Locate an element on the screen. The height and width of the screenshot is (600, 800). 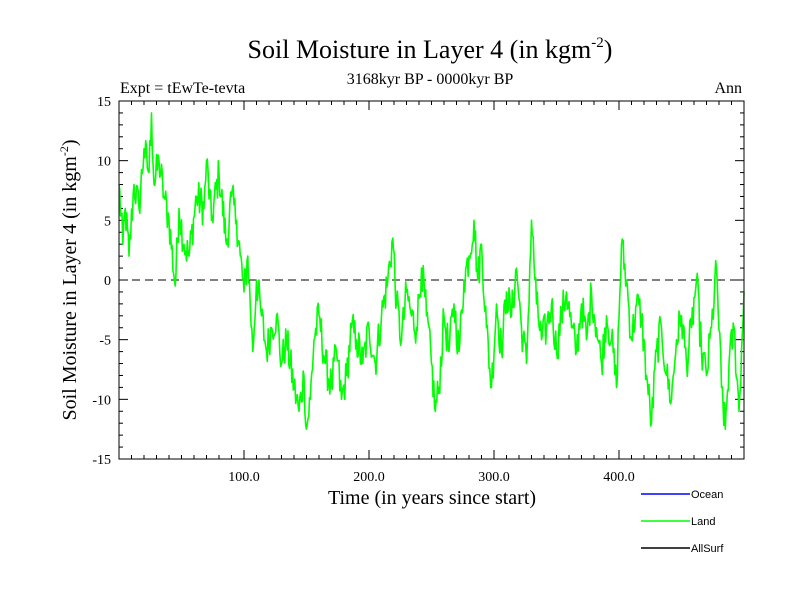
y-axis-label: Soil Moisture in Layer 4 (in kgm-2) is located at coordinates (69, 279).